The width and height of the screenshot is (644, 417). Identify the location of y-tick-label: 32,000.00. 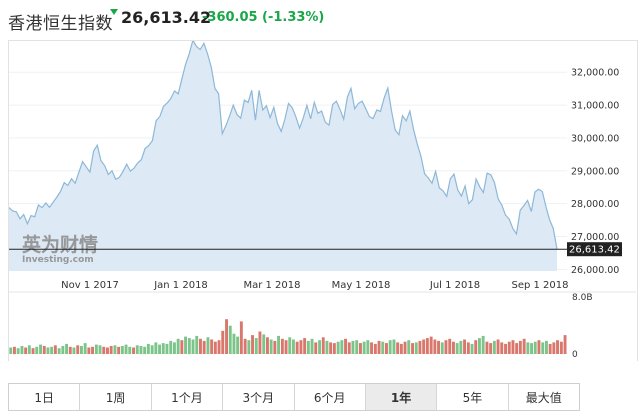
(595, 73).